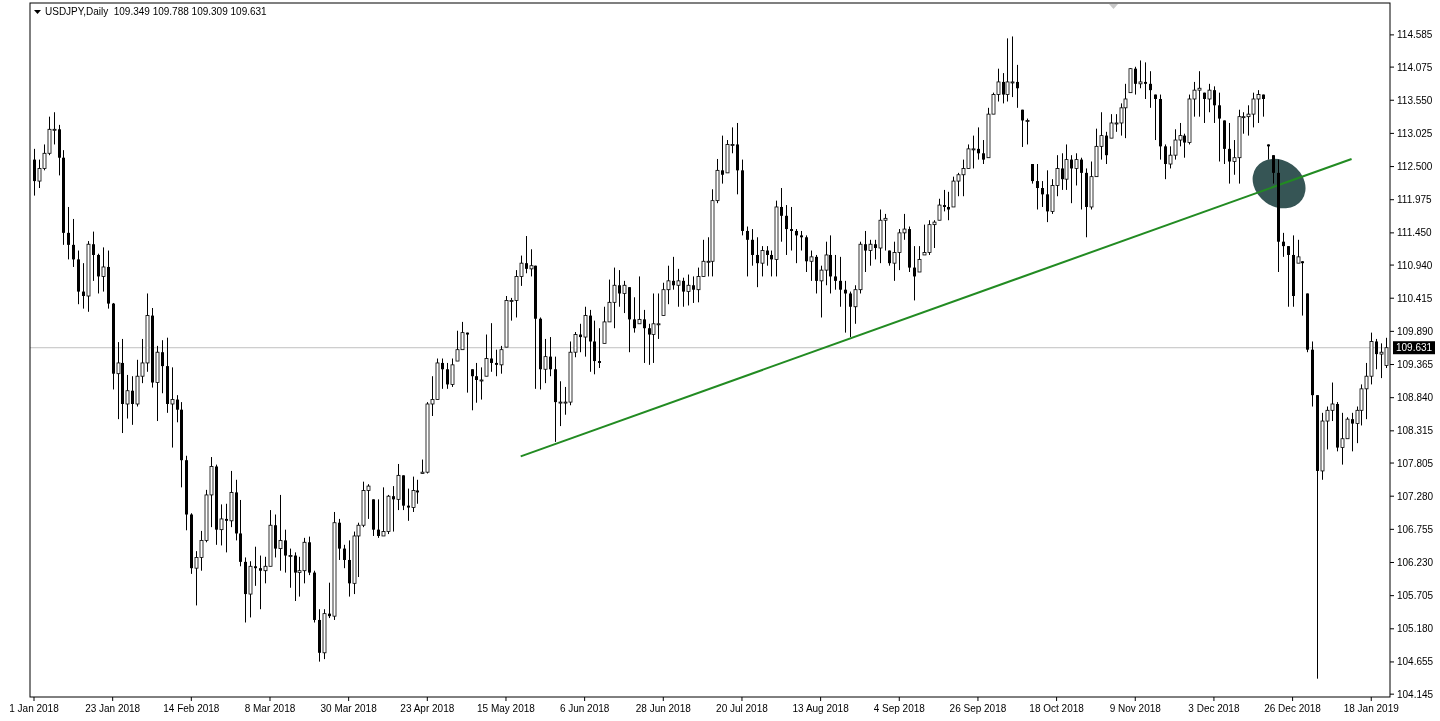  What do you see at coordinates (1415, 596) in the screenshot?
I see `y-tick-label: 105.705` at bounding box center [1415, 596].